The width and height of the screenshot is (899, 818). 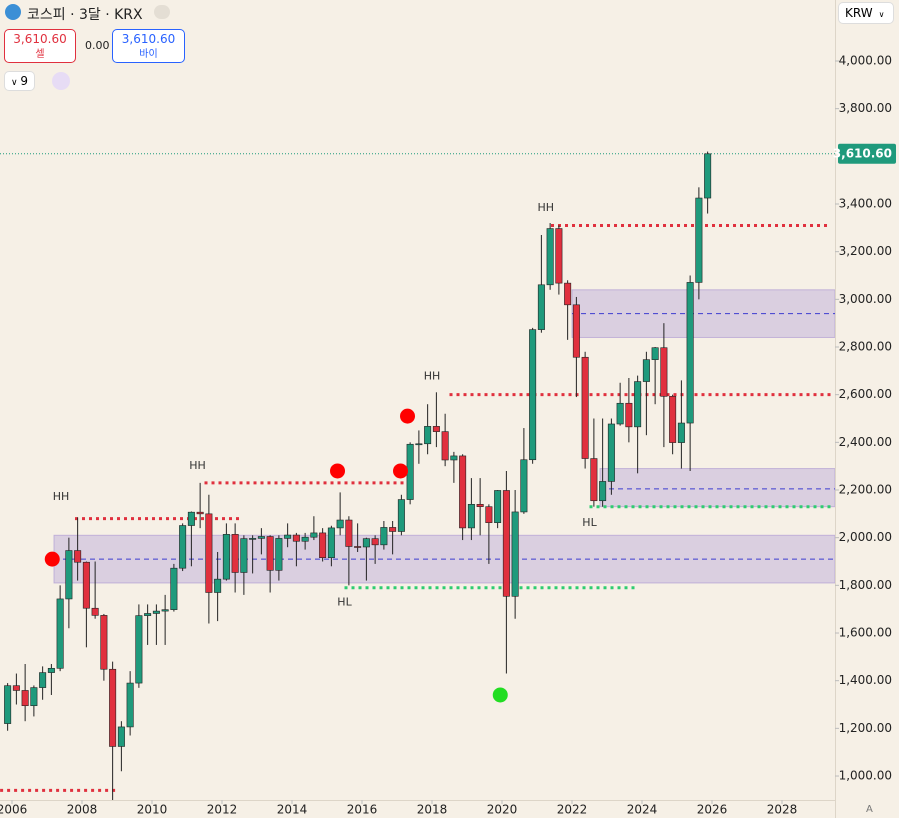 I want to click on x-tick-label: 2018, so click(x=432, y=810).